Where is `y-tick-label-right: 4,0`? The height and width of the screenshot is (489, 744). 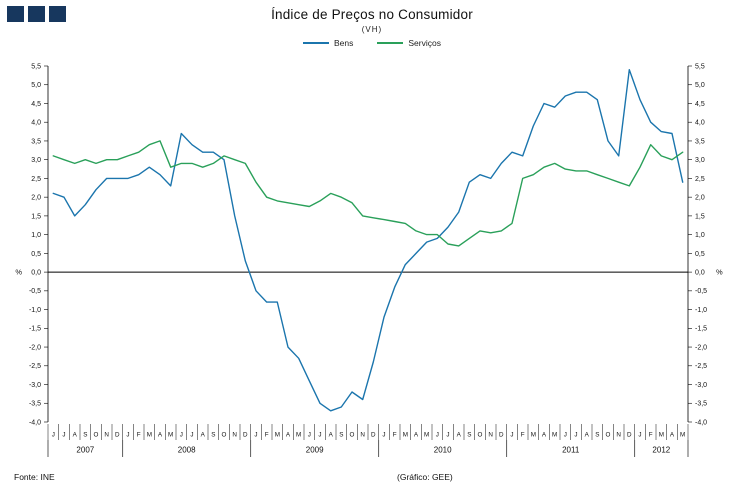
y-tick-label-right: 4,0 is located at coordinates (700, 123).